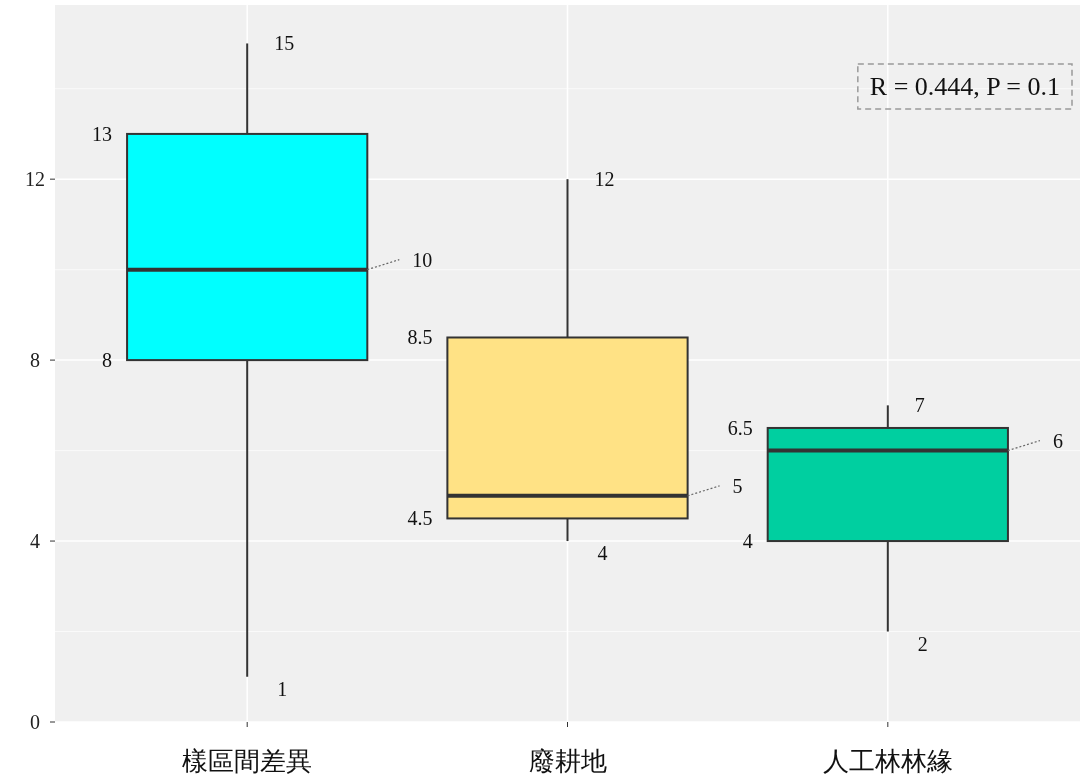  Describe the element at coordinates (247, 761) in the screenshot. I see `x-tick-label: 樣區間差異` at that location.